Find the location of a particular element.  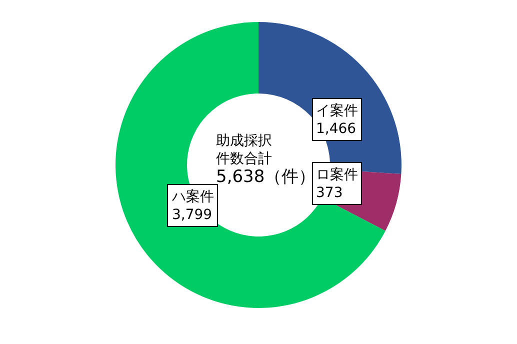

data-label: 3,799 is located at coordinates (192, 215).